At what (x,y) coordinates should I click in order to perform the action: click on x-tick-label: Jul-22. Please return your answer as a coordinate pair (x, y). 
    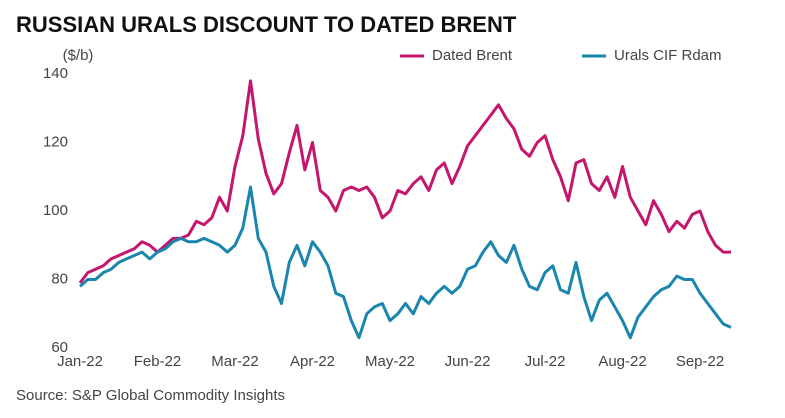
    Looking at the image, I should click on (545, 361).